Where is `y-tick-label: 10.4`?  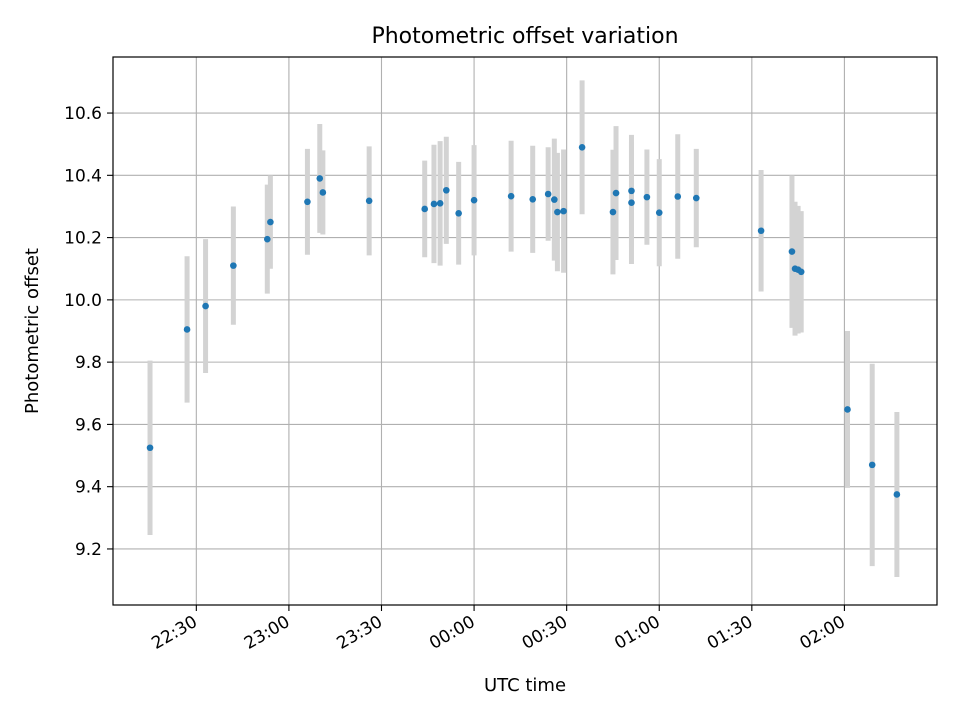
y-tick-label: 10.4 is located at coordinates (83, 176).